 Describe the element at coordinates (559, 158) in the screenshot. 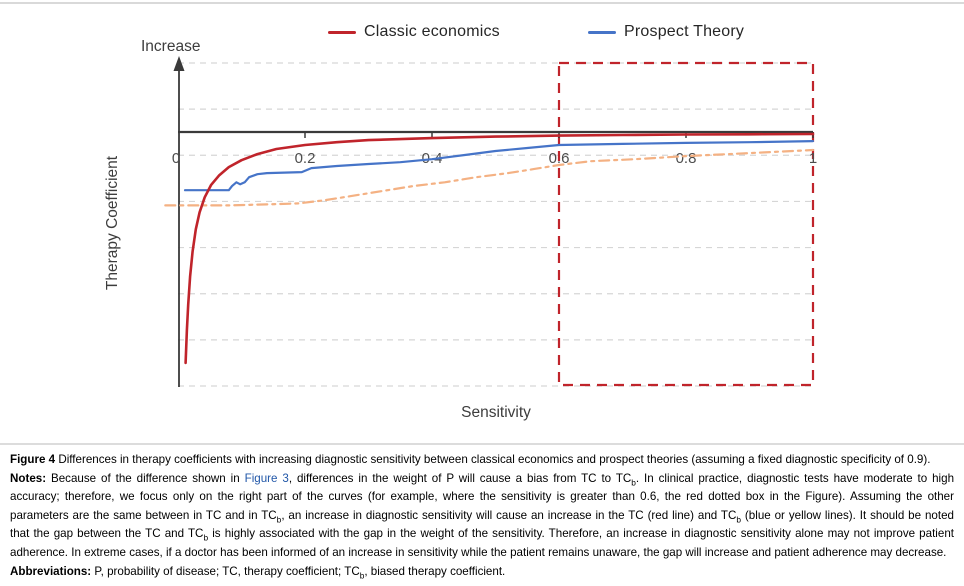

I see `x-tick-label: 0.6` at that location.